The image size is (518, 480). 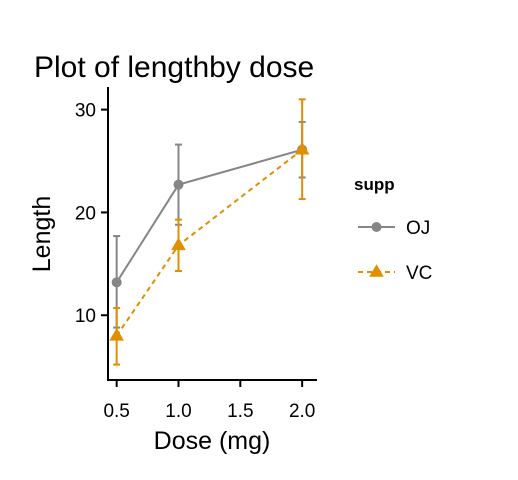 I want to click on x-tick-label: 0.5, so click(x=116, y=411).